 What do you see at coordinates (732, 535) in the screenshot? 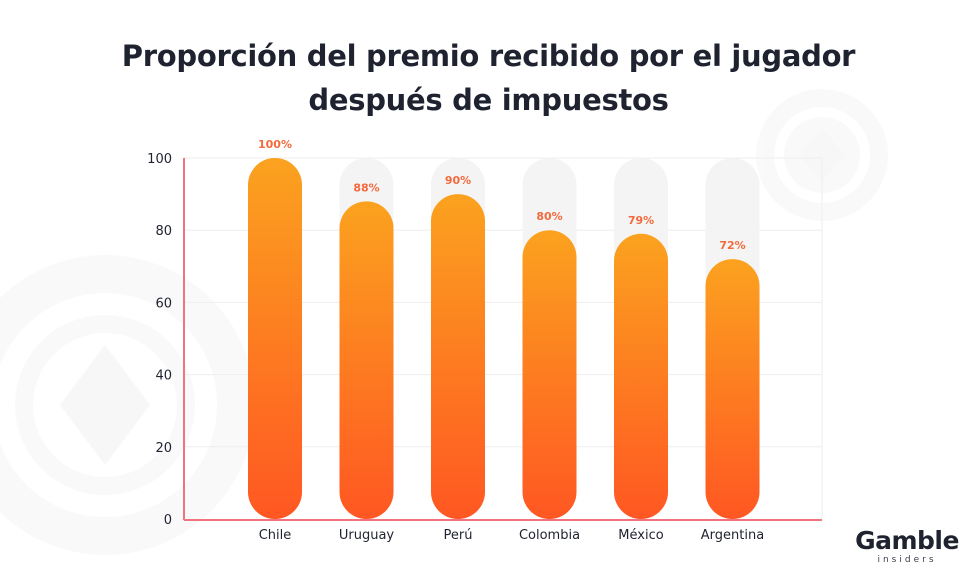
I see `x-tick-label: Argentina` at bounding box center [732, 535].